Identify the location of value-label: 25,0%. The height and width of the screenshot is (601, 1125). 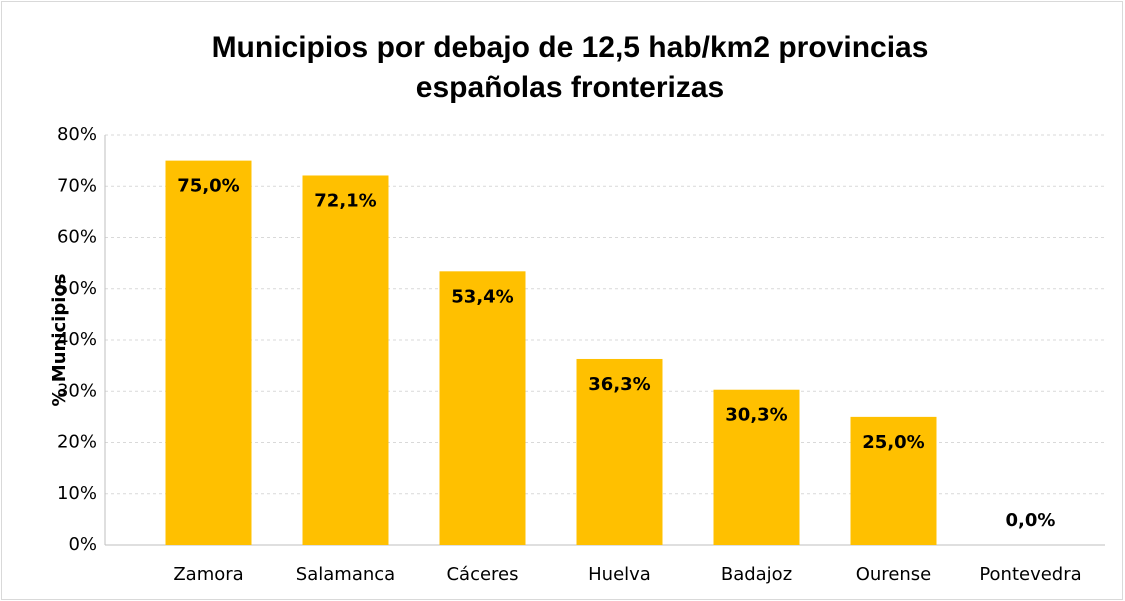
(893, 442).